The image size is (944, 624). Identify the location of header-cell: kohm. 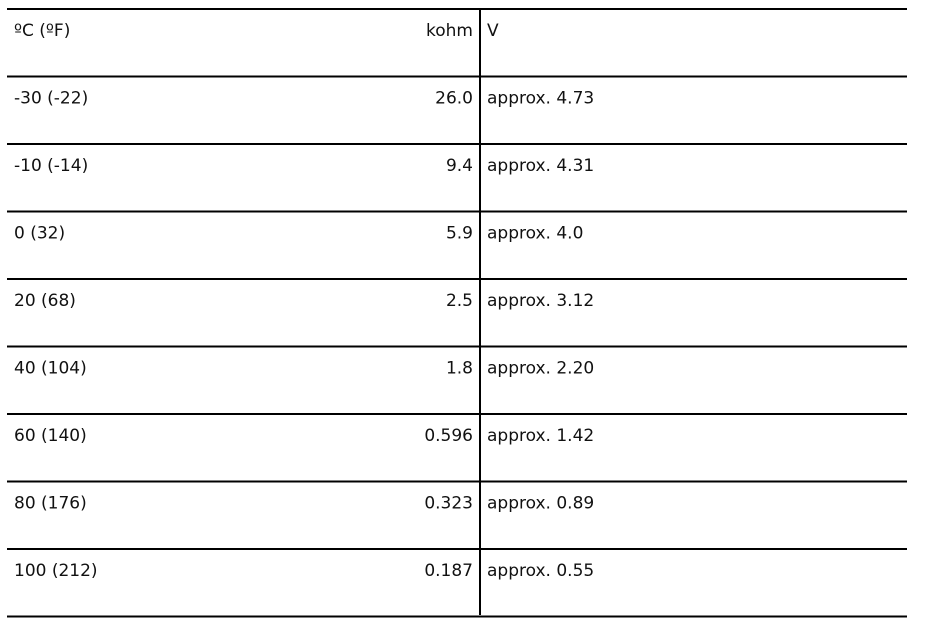
(449, 31).